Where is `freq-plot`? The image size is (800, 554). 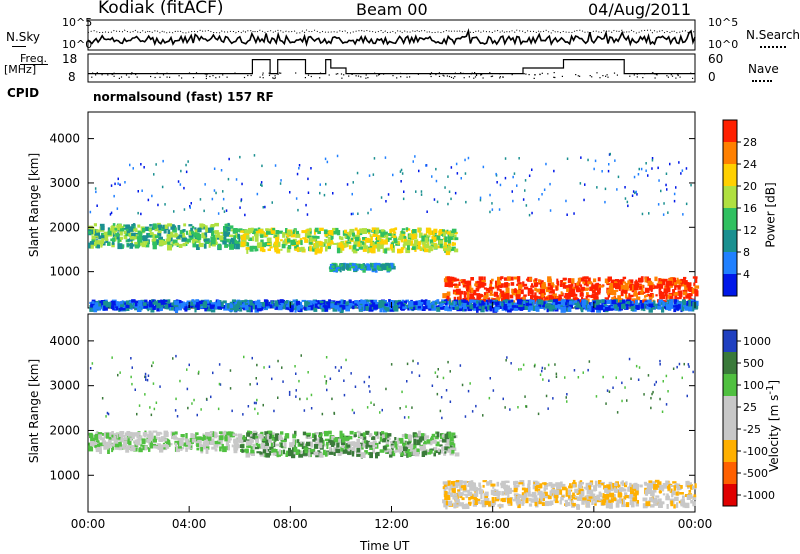 freq-plot is located at coordinates (391, 69).